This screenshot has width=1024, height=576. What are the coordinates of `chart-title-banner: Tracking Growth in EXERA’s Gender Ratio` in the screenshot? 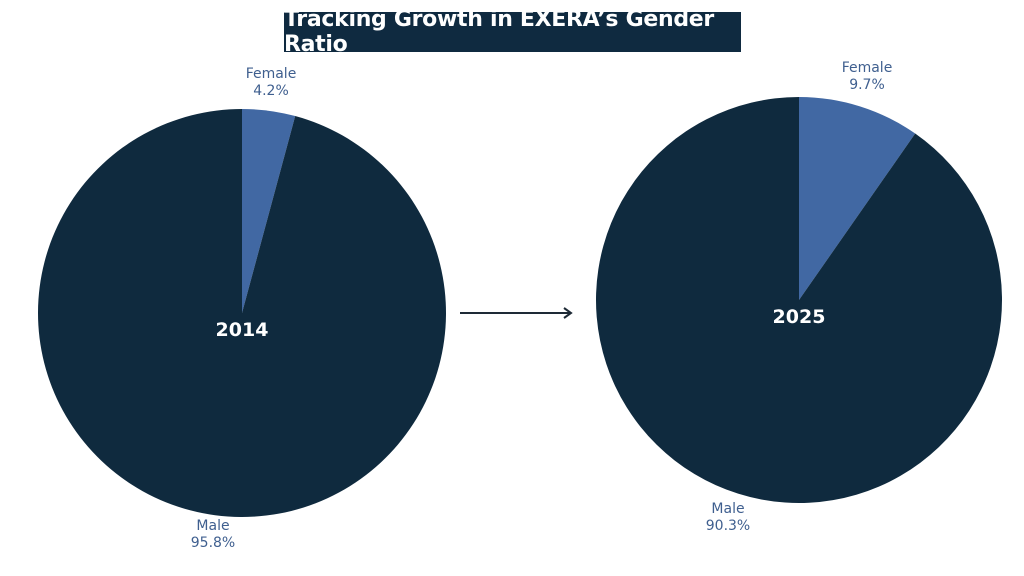 It's located at (512, 32).